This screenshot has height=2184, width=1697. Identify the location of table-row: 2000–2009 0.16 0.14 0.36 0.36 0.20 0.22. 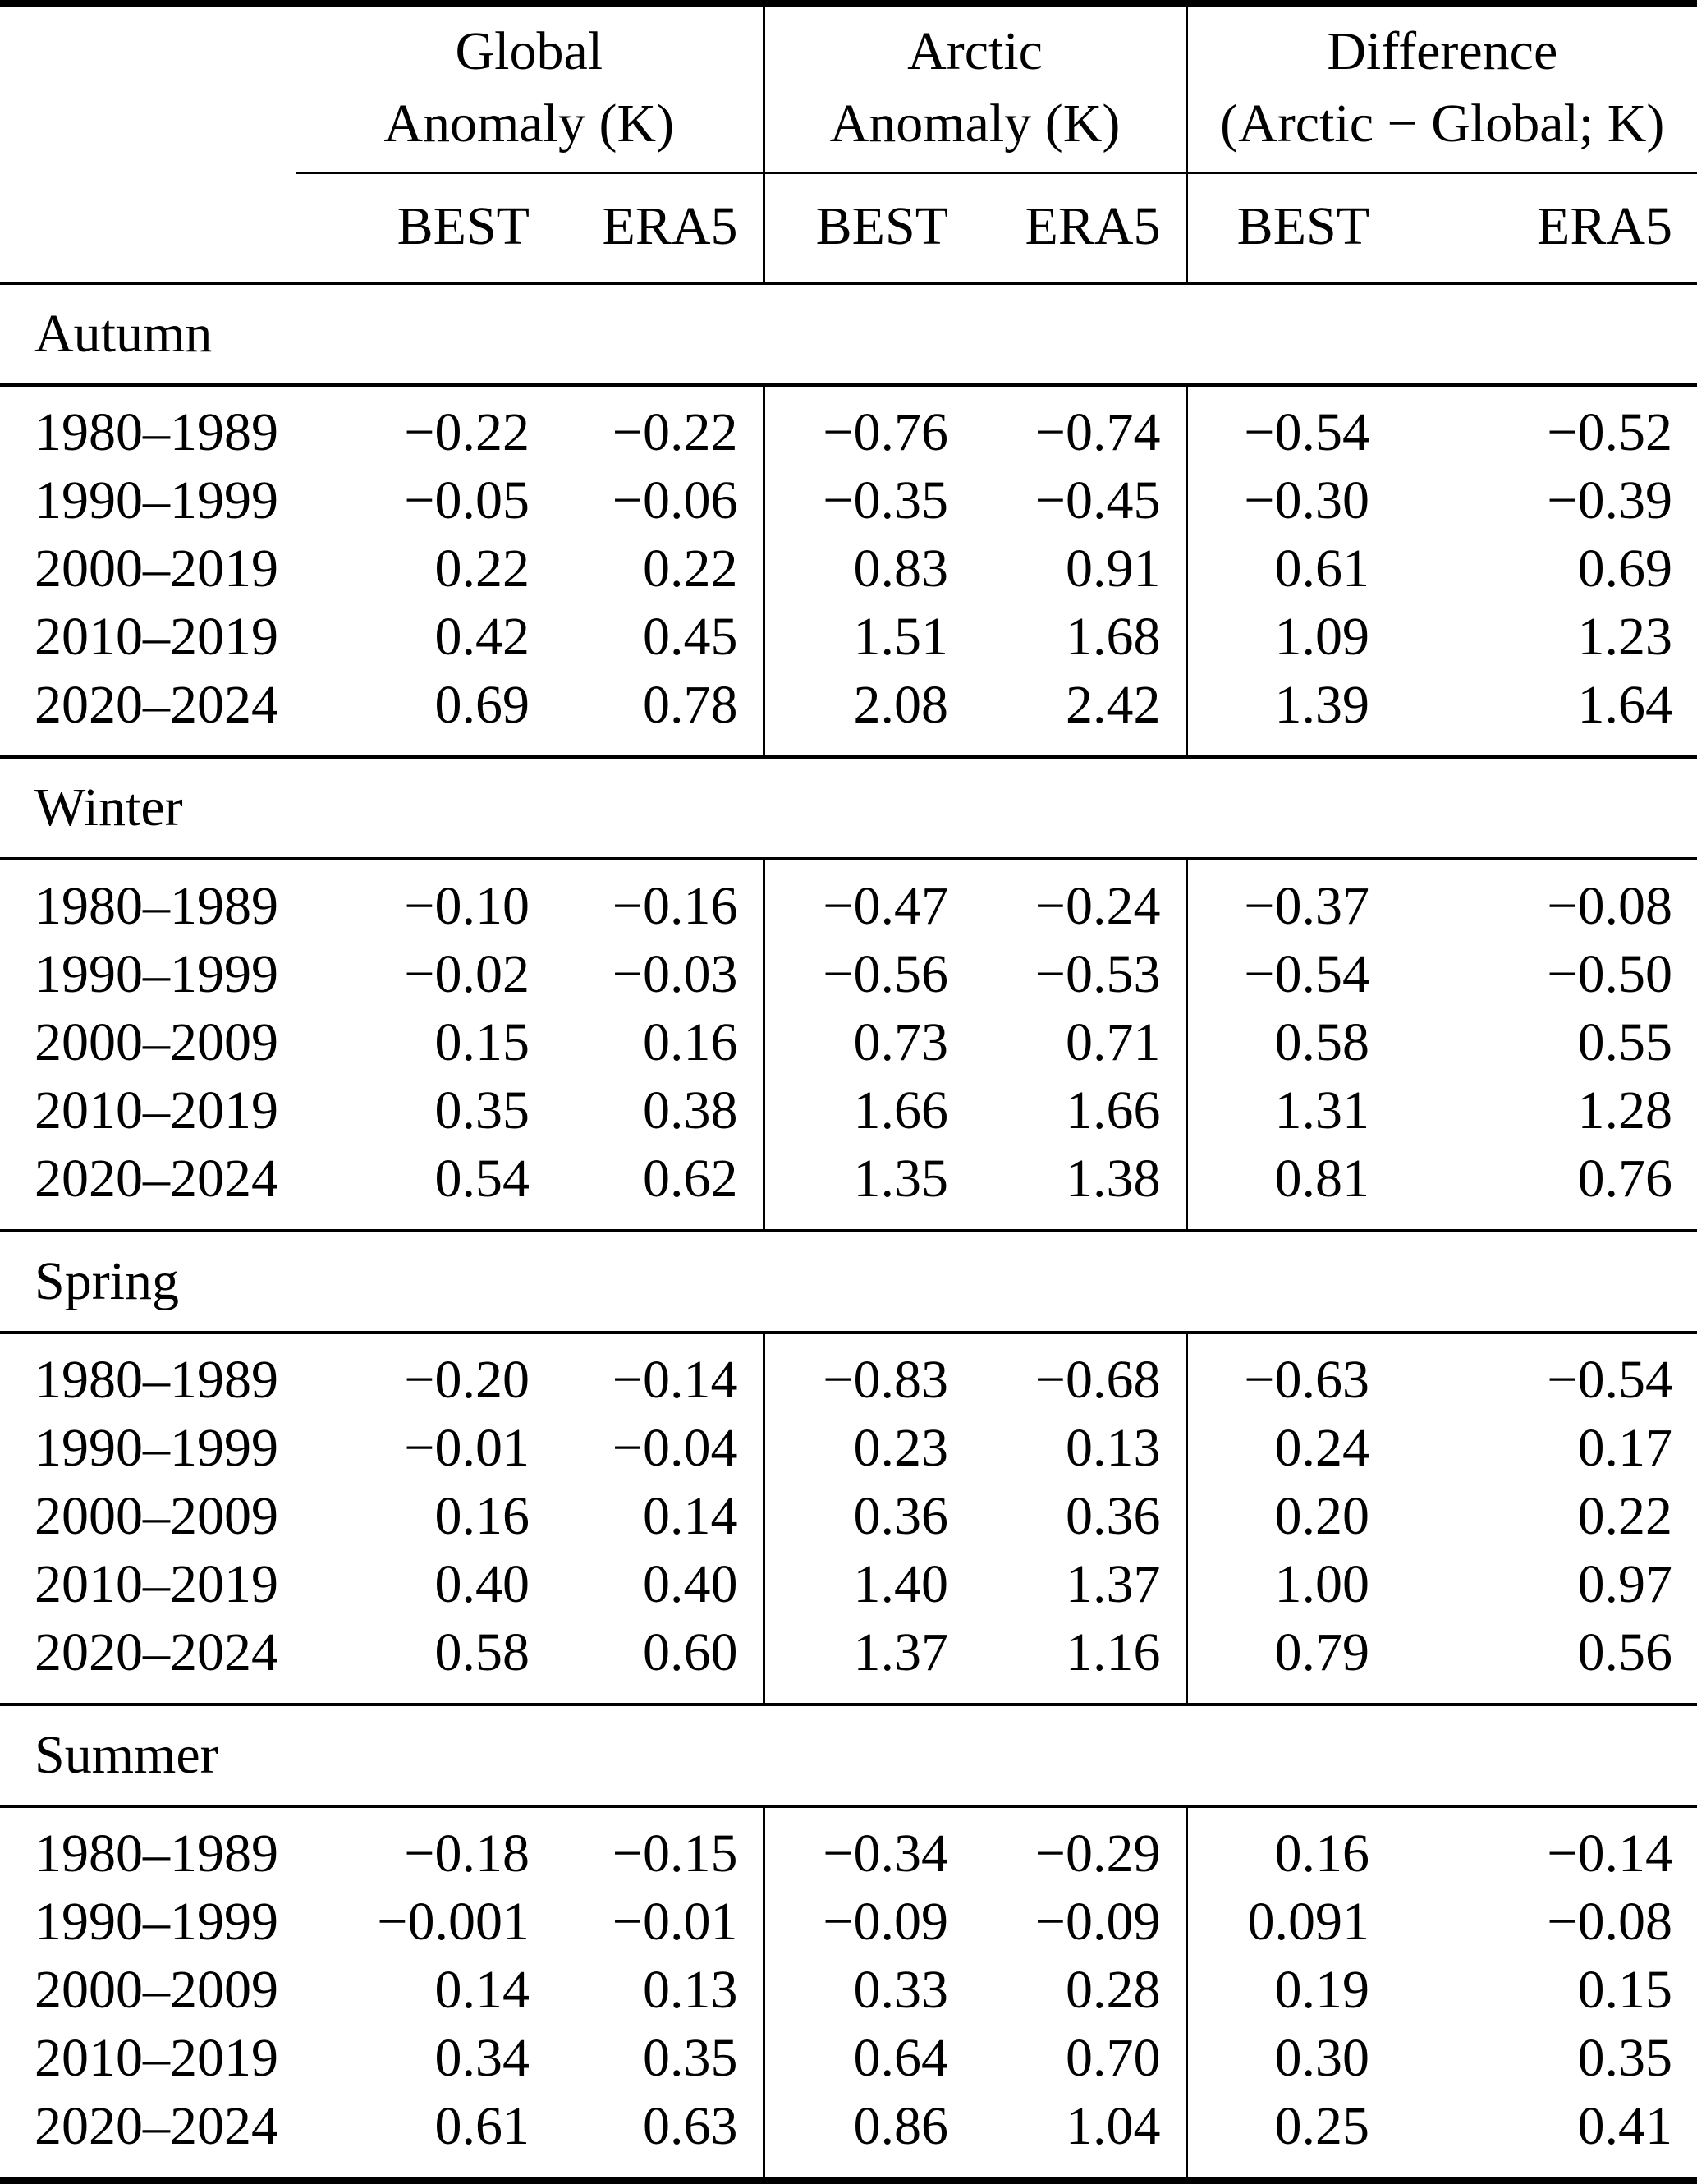
(848, 1516).